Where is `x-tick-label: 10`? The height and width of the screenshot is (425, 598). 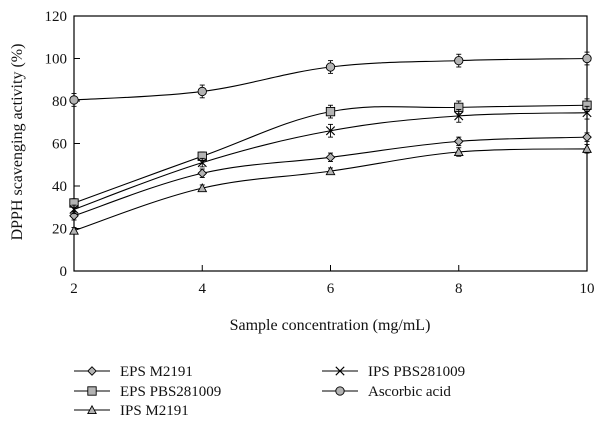 x-tick-label: 10 is located at coordinates (587, 289).